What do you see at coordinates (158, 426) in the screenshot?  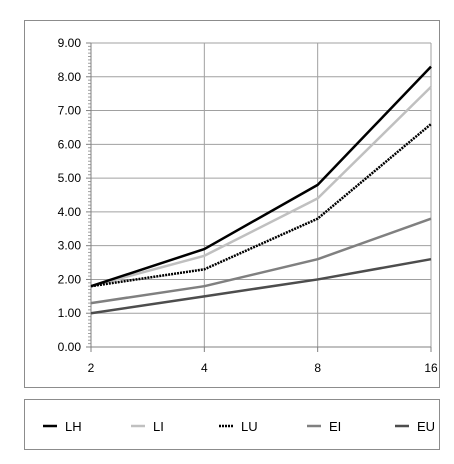 I see `legend-label-li: LI` at bounding box center [158, 426].